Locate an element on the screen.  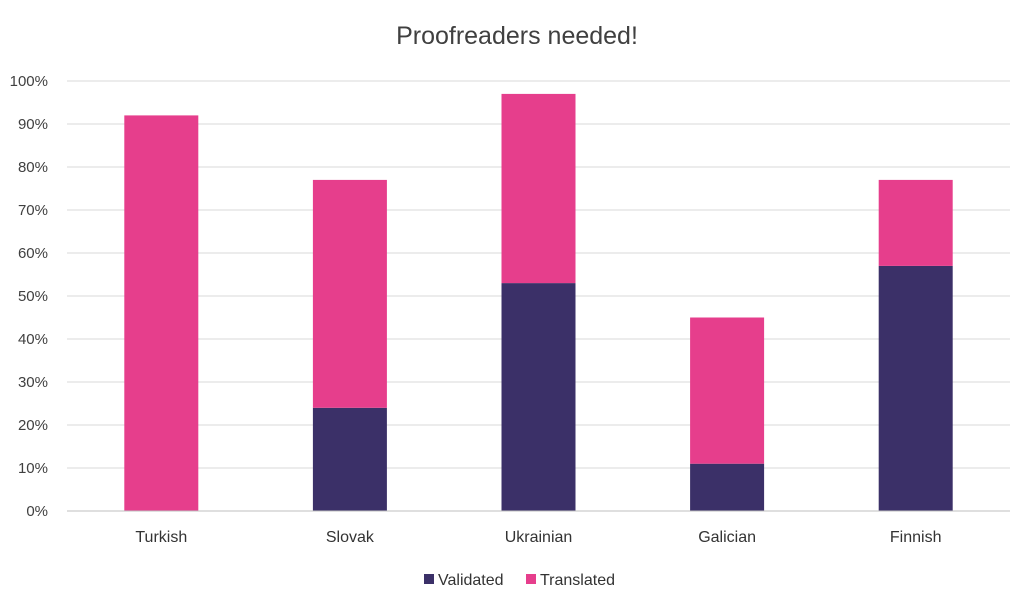
y-tick-label: 70% is located at coordinates (33, 210).